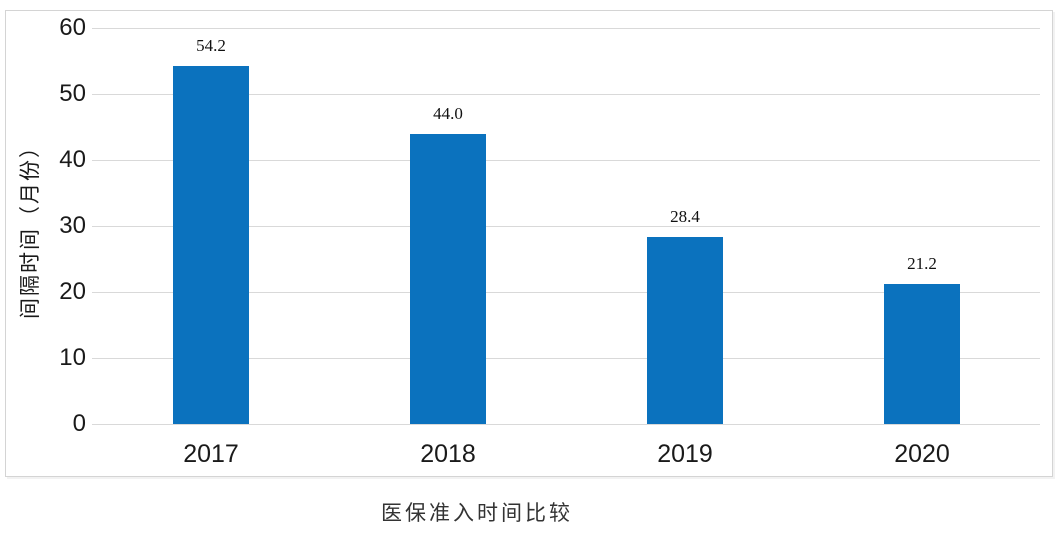  I want to click on y-tick-label: 50, so click(72, 93).